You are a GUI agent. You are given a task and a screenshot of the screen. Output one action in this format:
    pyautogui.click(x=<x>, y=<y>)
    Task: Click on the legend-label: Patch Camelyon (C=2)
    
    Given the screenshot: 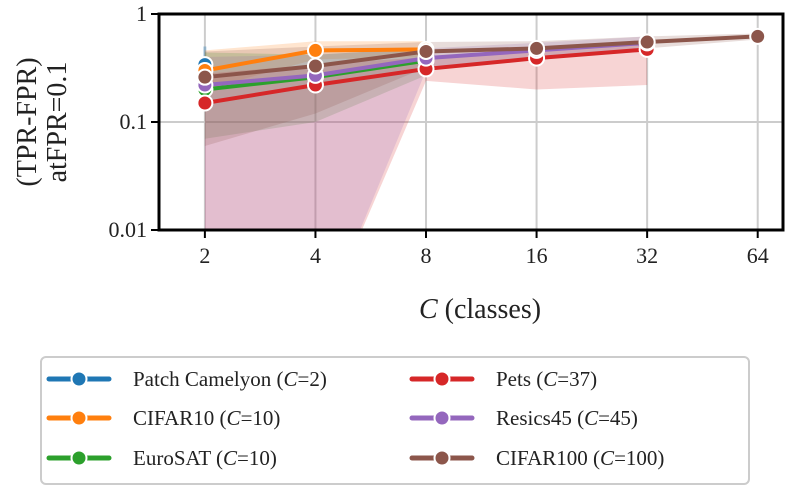 What is the action you would take?
    pyautogui.click(x=230, y=379)
    